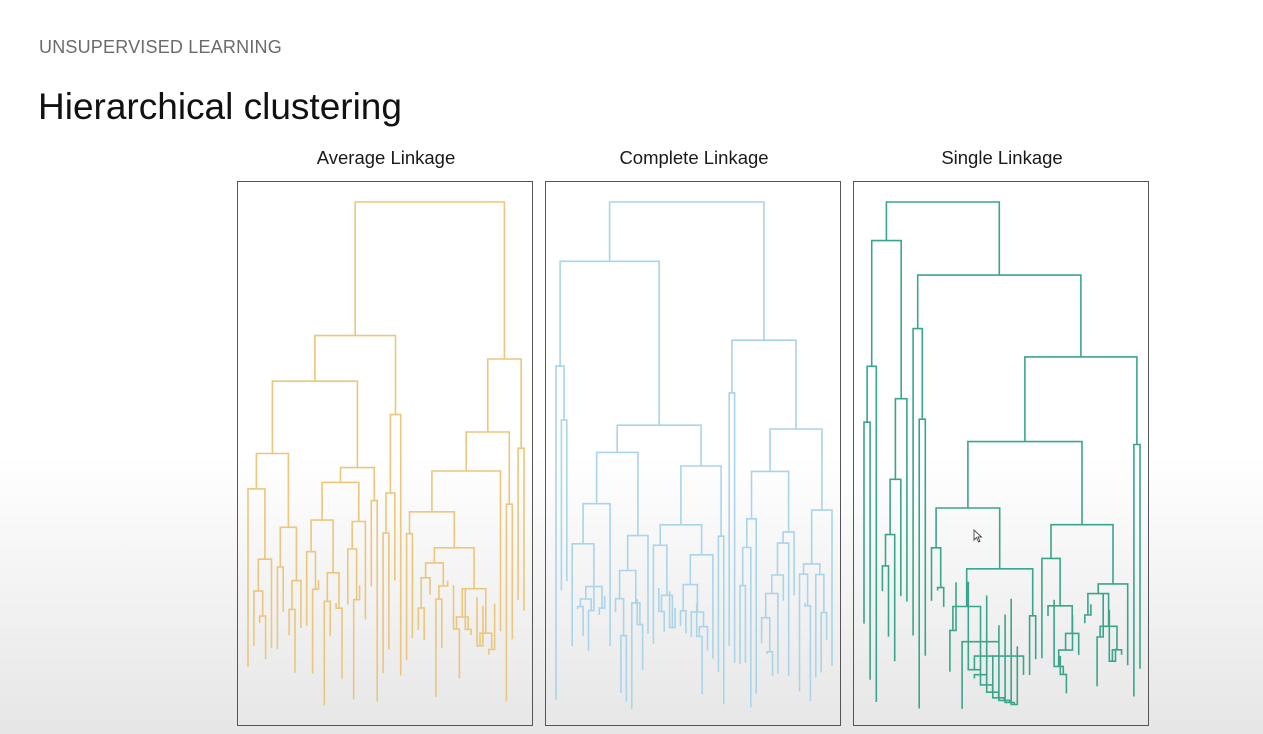 The image size is (1263, 734). I want to click on mouse-cursor-icon, so click(978, 538).